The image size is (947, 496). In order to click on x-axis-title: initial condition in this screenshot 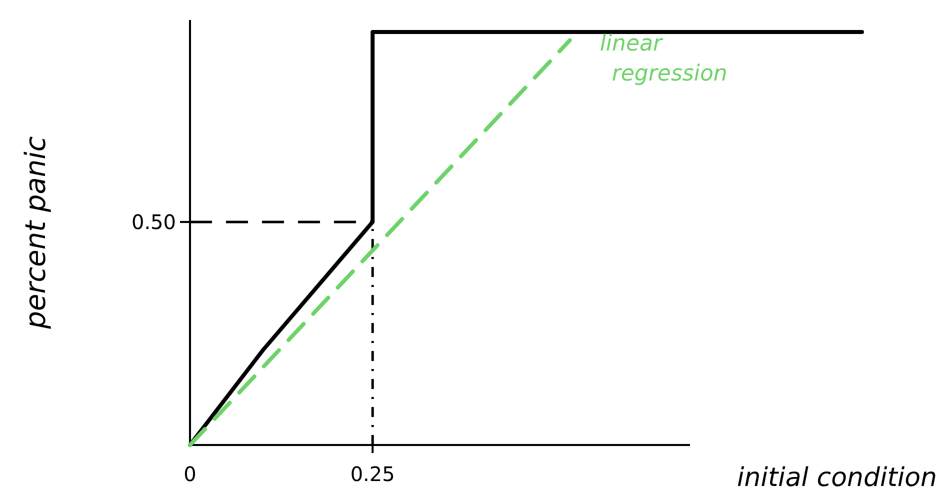, I will do `click(837, 478)`.